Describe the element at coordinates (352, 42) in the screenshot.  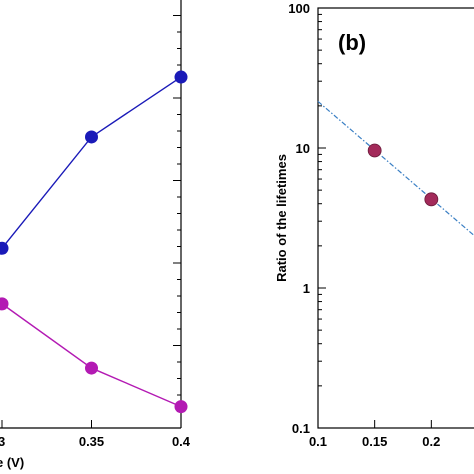
I see `panel-b-label: (b)` at that location.